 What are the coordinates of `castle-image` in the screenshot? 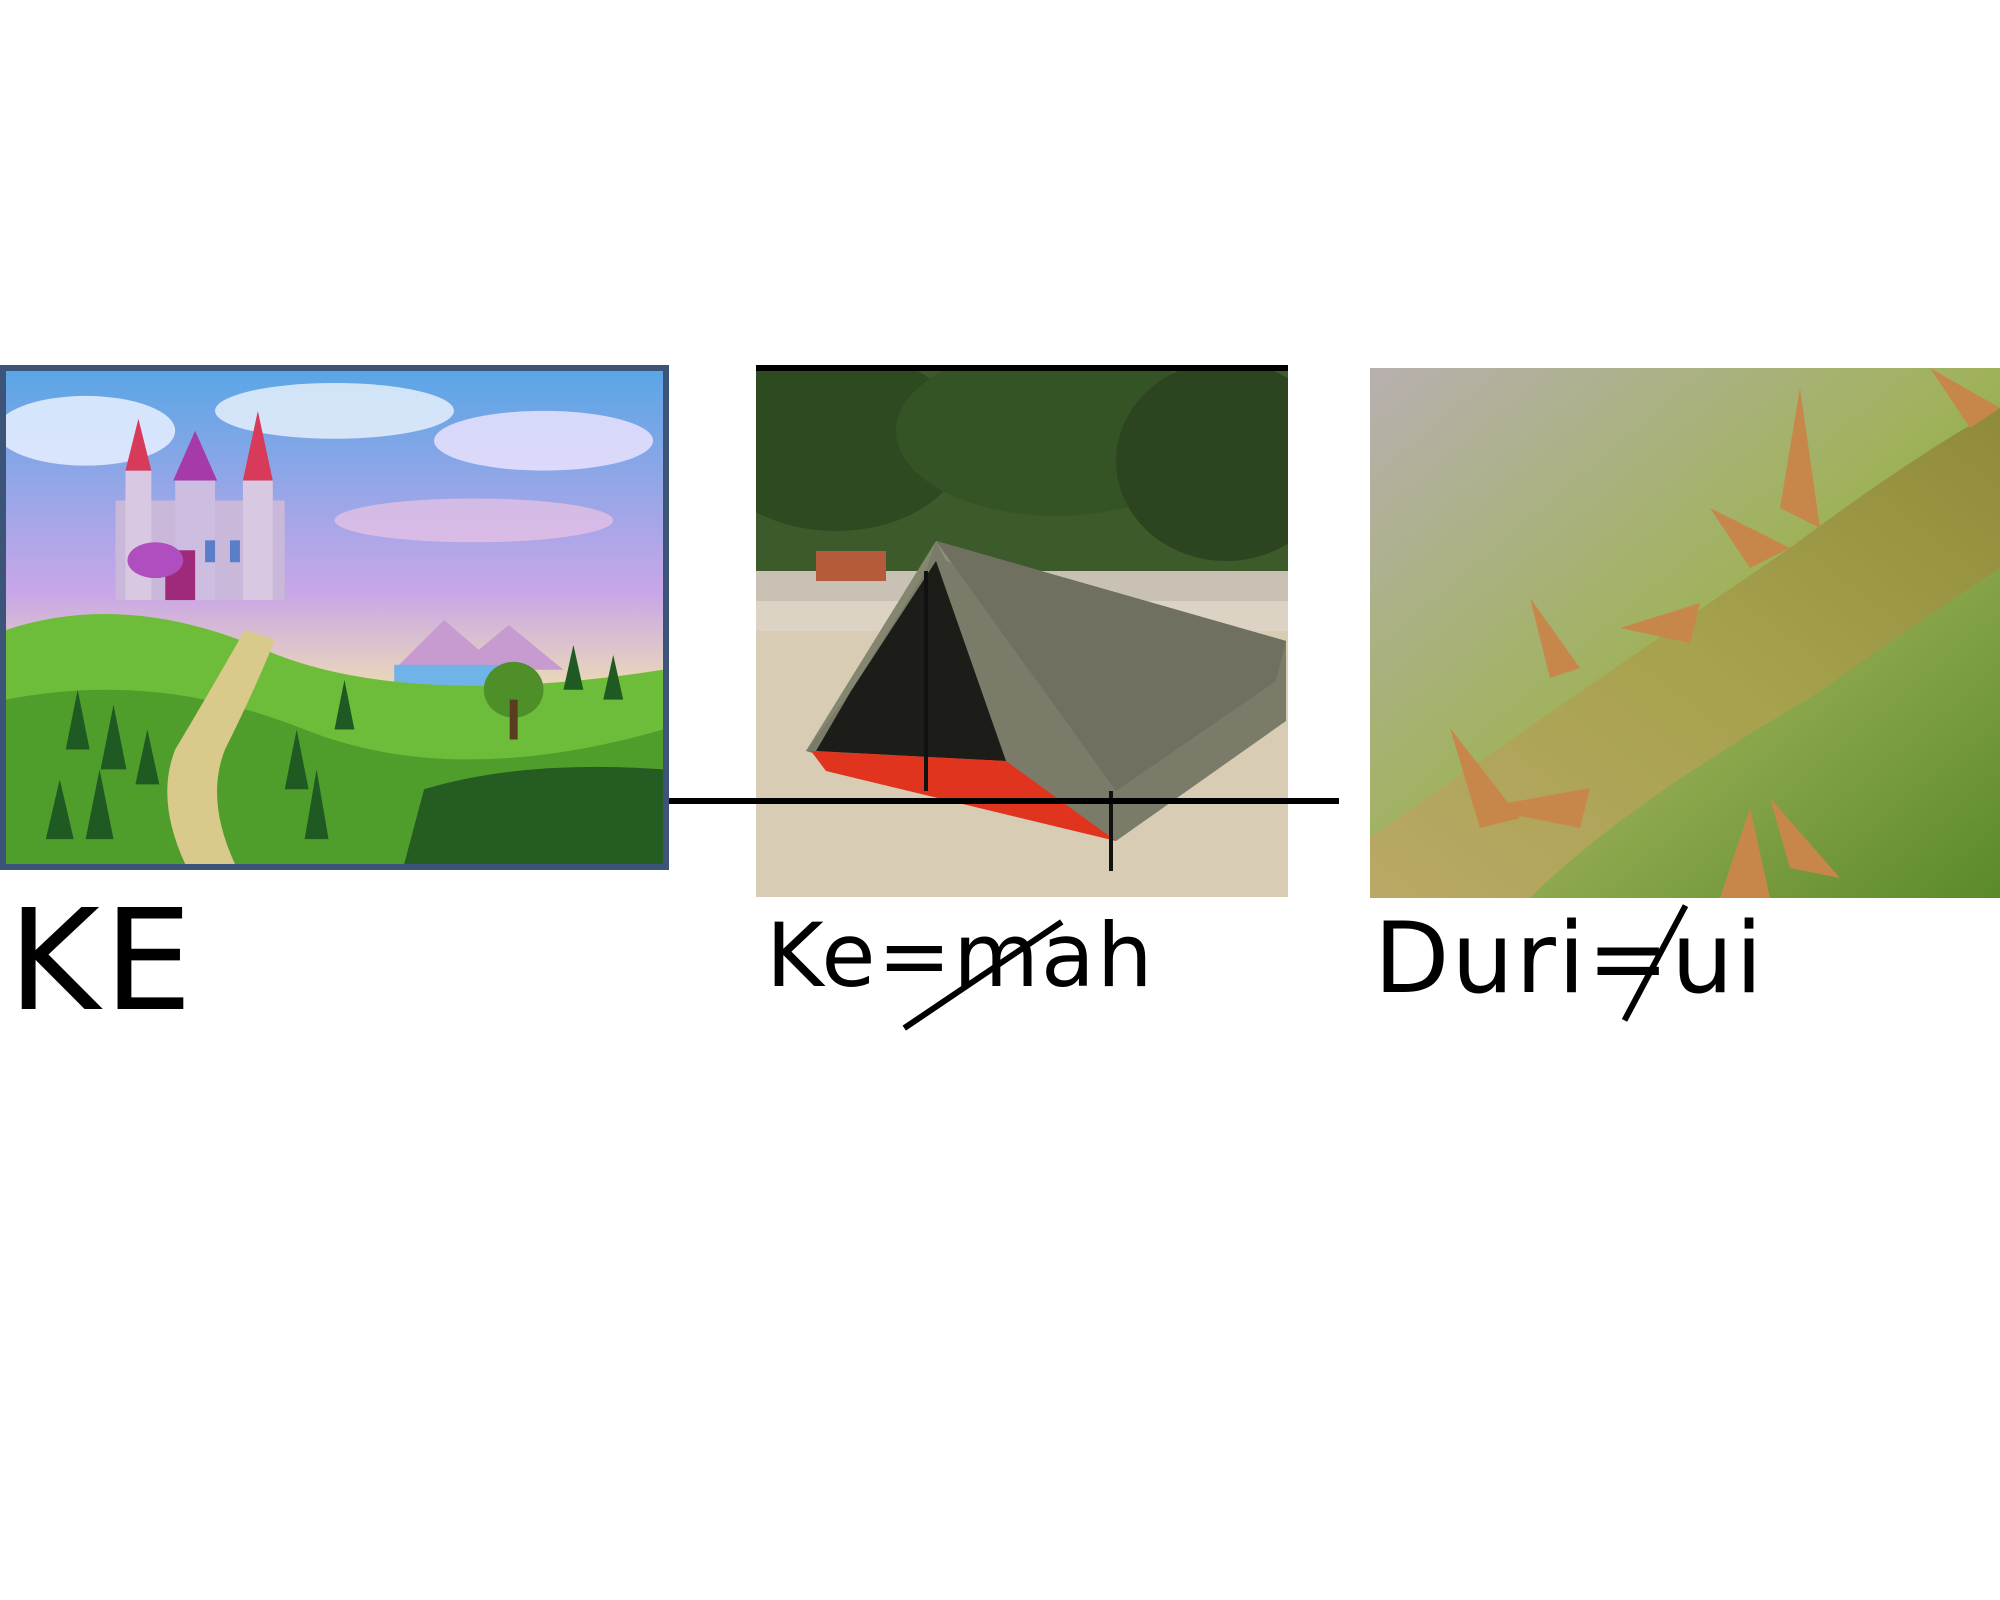 It's located at (334, 617).